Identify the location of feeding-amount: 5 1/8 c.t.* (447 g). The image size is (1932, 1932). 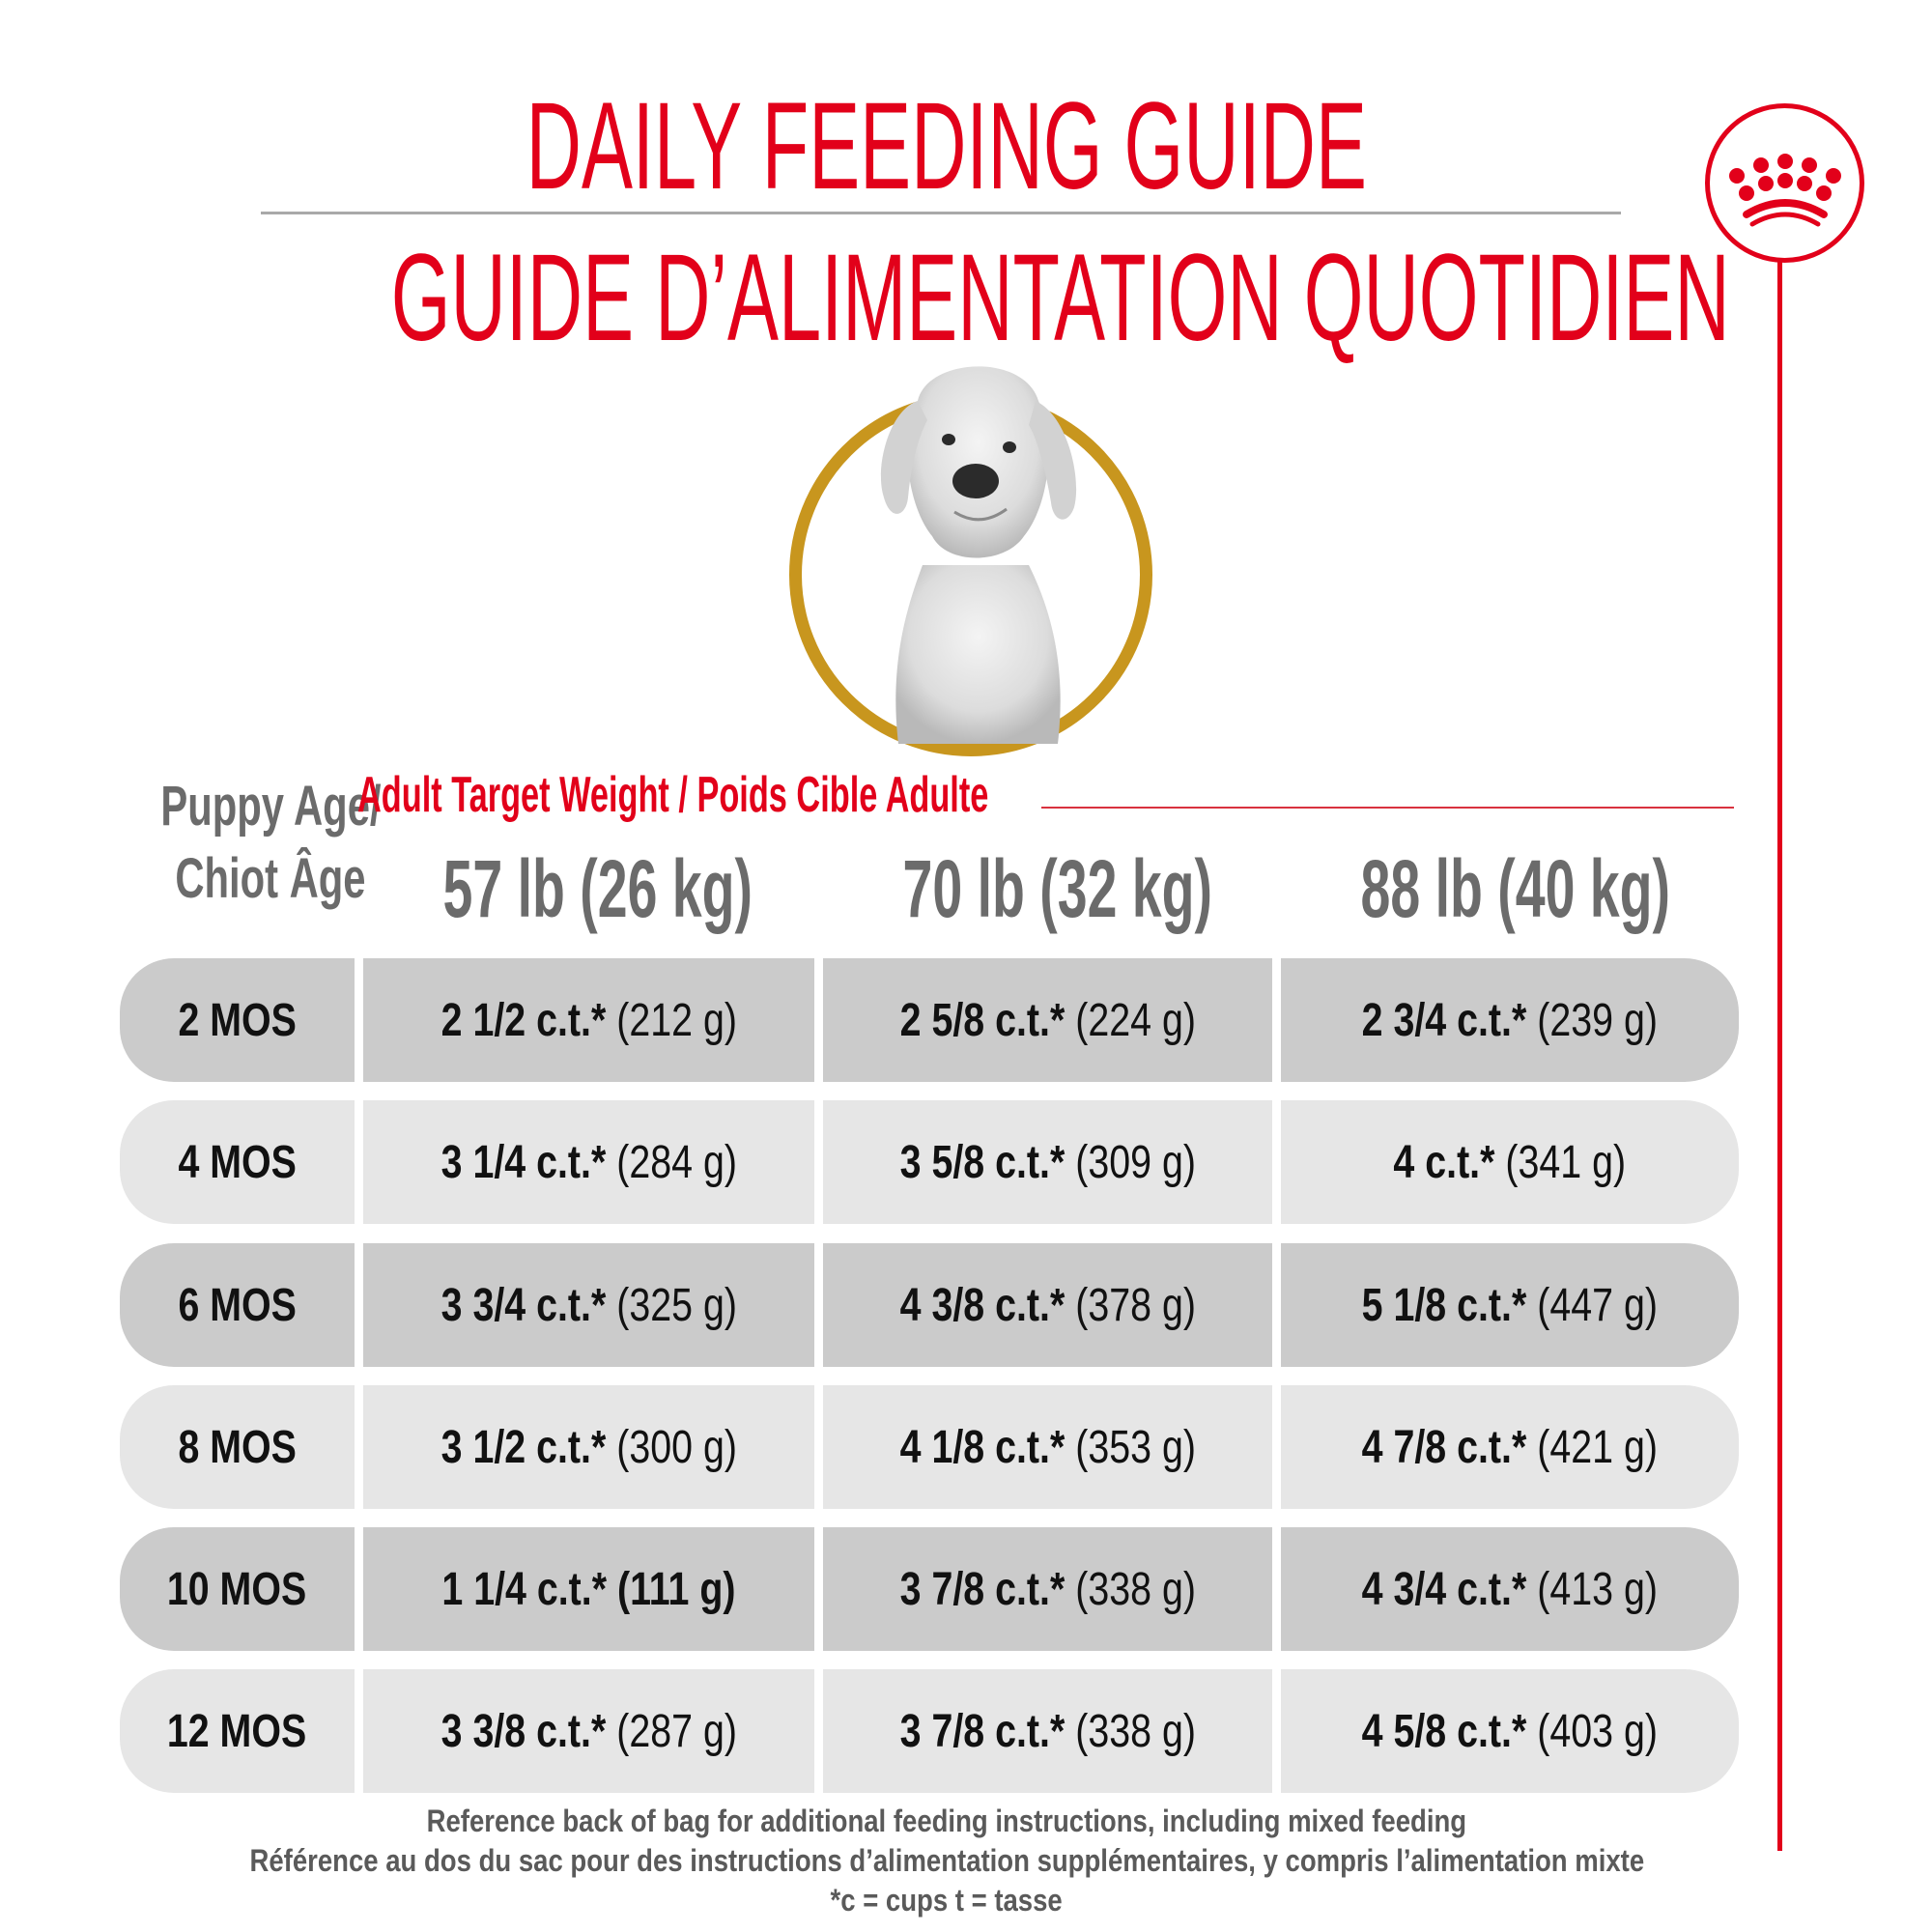
(1510, 1305).